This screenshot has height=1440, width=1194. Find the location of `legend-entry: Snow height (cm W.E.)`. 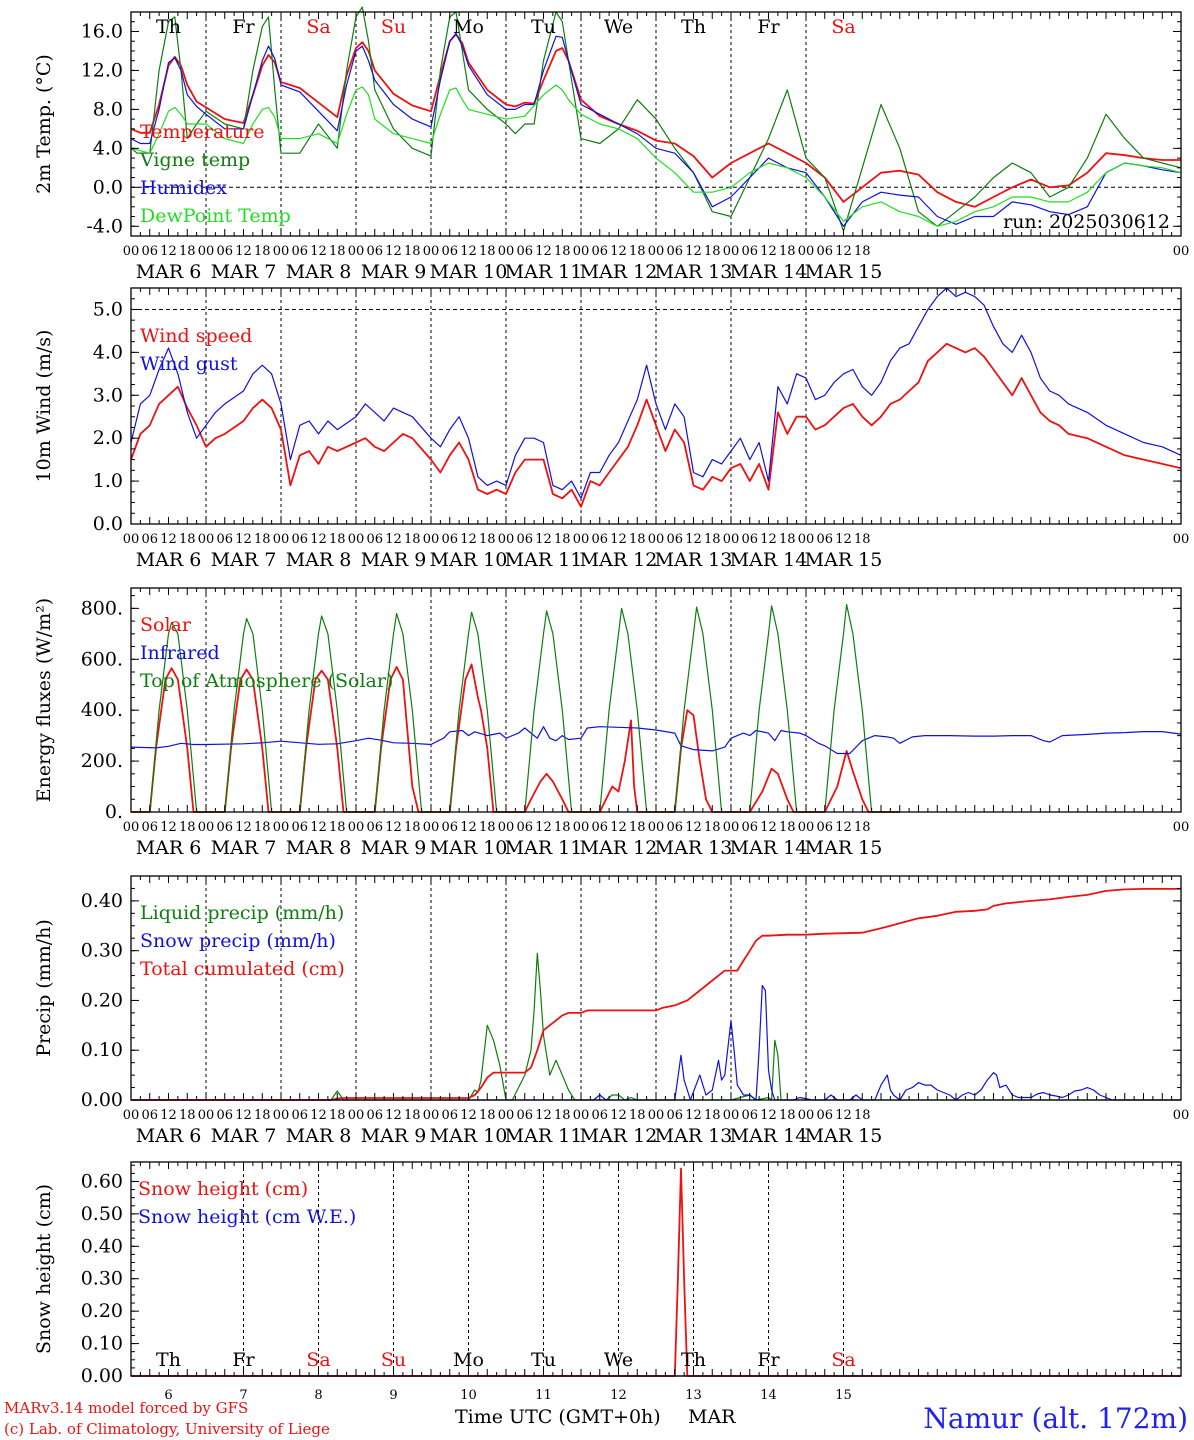

legend-entry: Snow height (cm W.E.) is located at coordinates (247, 1217).